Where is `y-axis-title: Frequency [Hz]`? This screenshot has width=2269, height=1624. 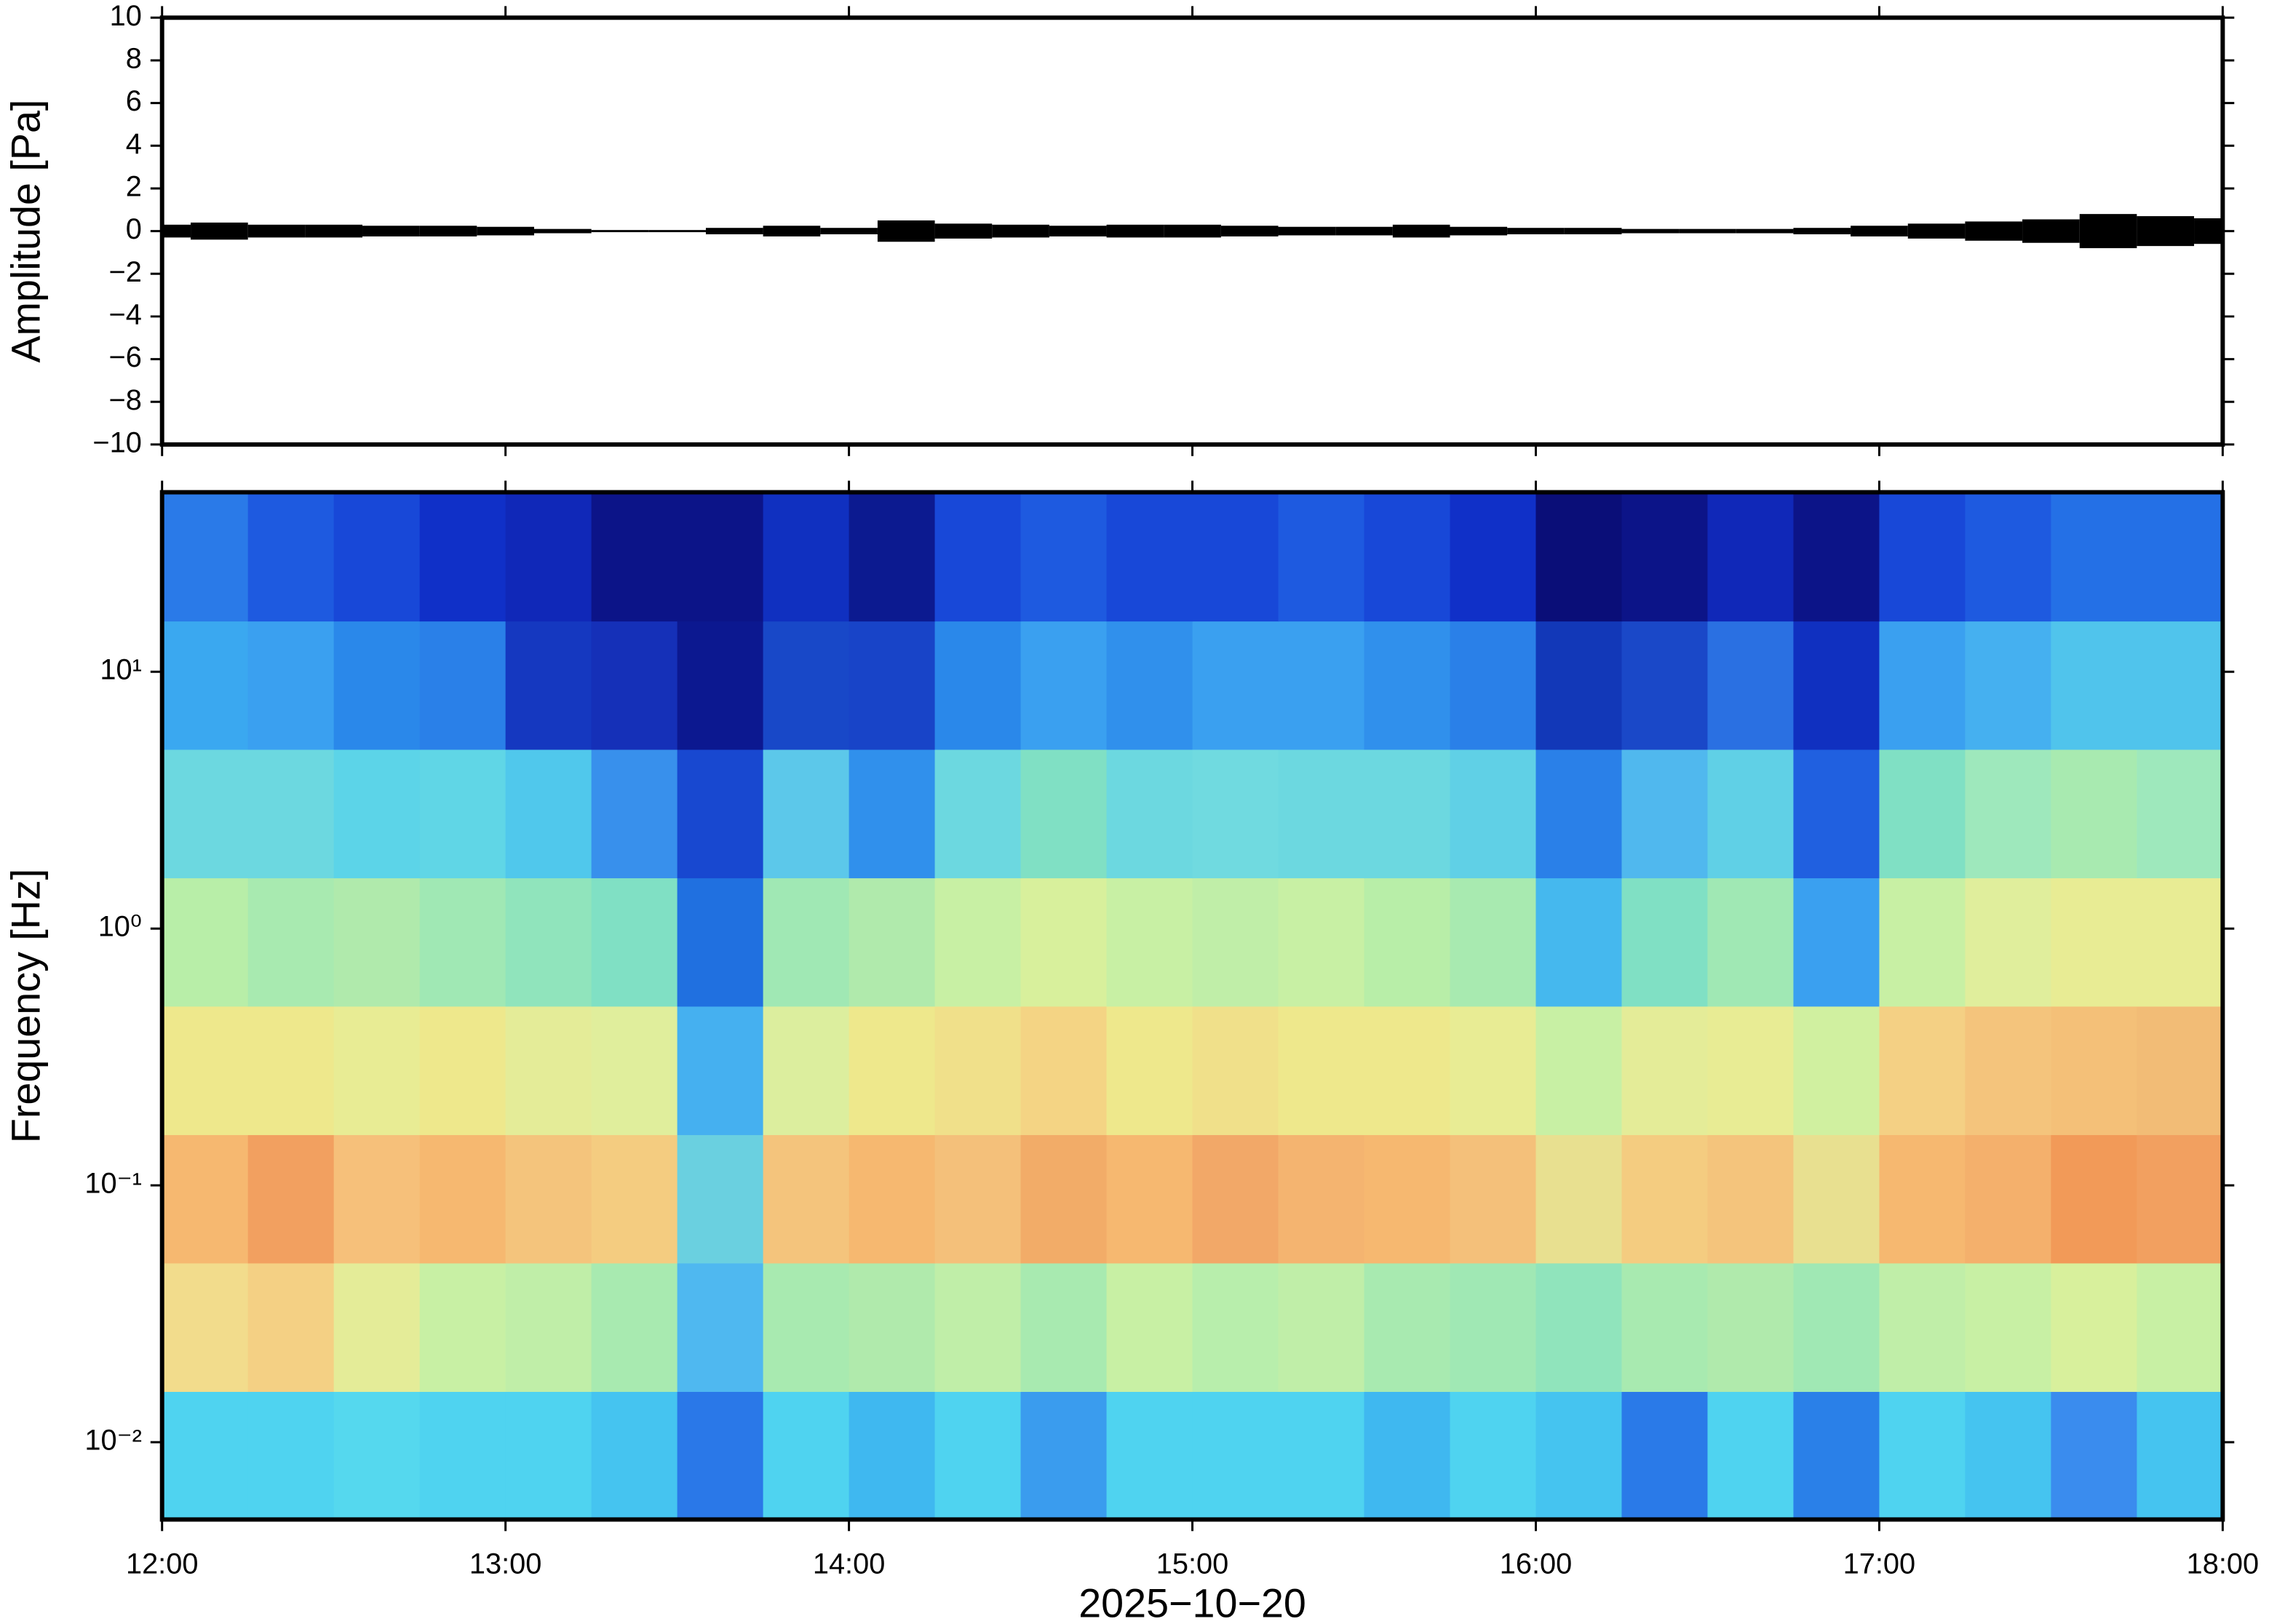
y-axis-title: Frequency [Hz] is located at coordinates (25, 1006).